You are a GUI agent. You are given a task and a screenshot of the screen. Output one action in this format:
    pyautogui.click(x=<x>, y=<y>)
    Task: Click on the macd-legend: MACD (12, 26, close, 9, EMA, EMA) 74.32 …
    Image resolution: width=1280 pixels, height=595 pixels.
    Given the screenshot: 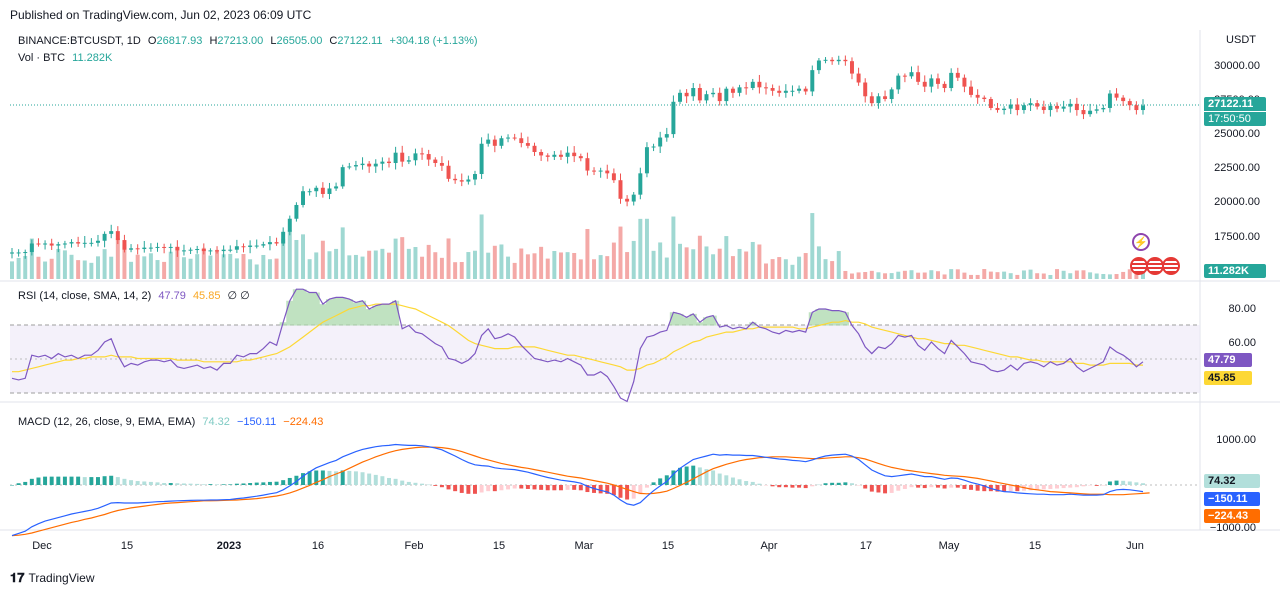 What is the action you would take?
    pyautogui.click(x=172, y=422)
    